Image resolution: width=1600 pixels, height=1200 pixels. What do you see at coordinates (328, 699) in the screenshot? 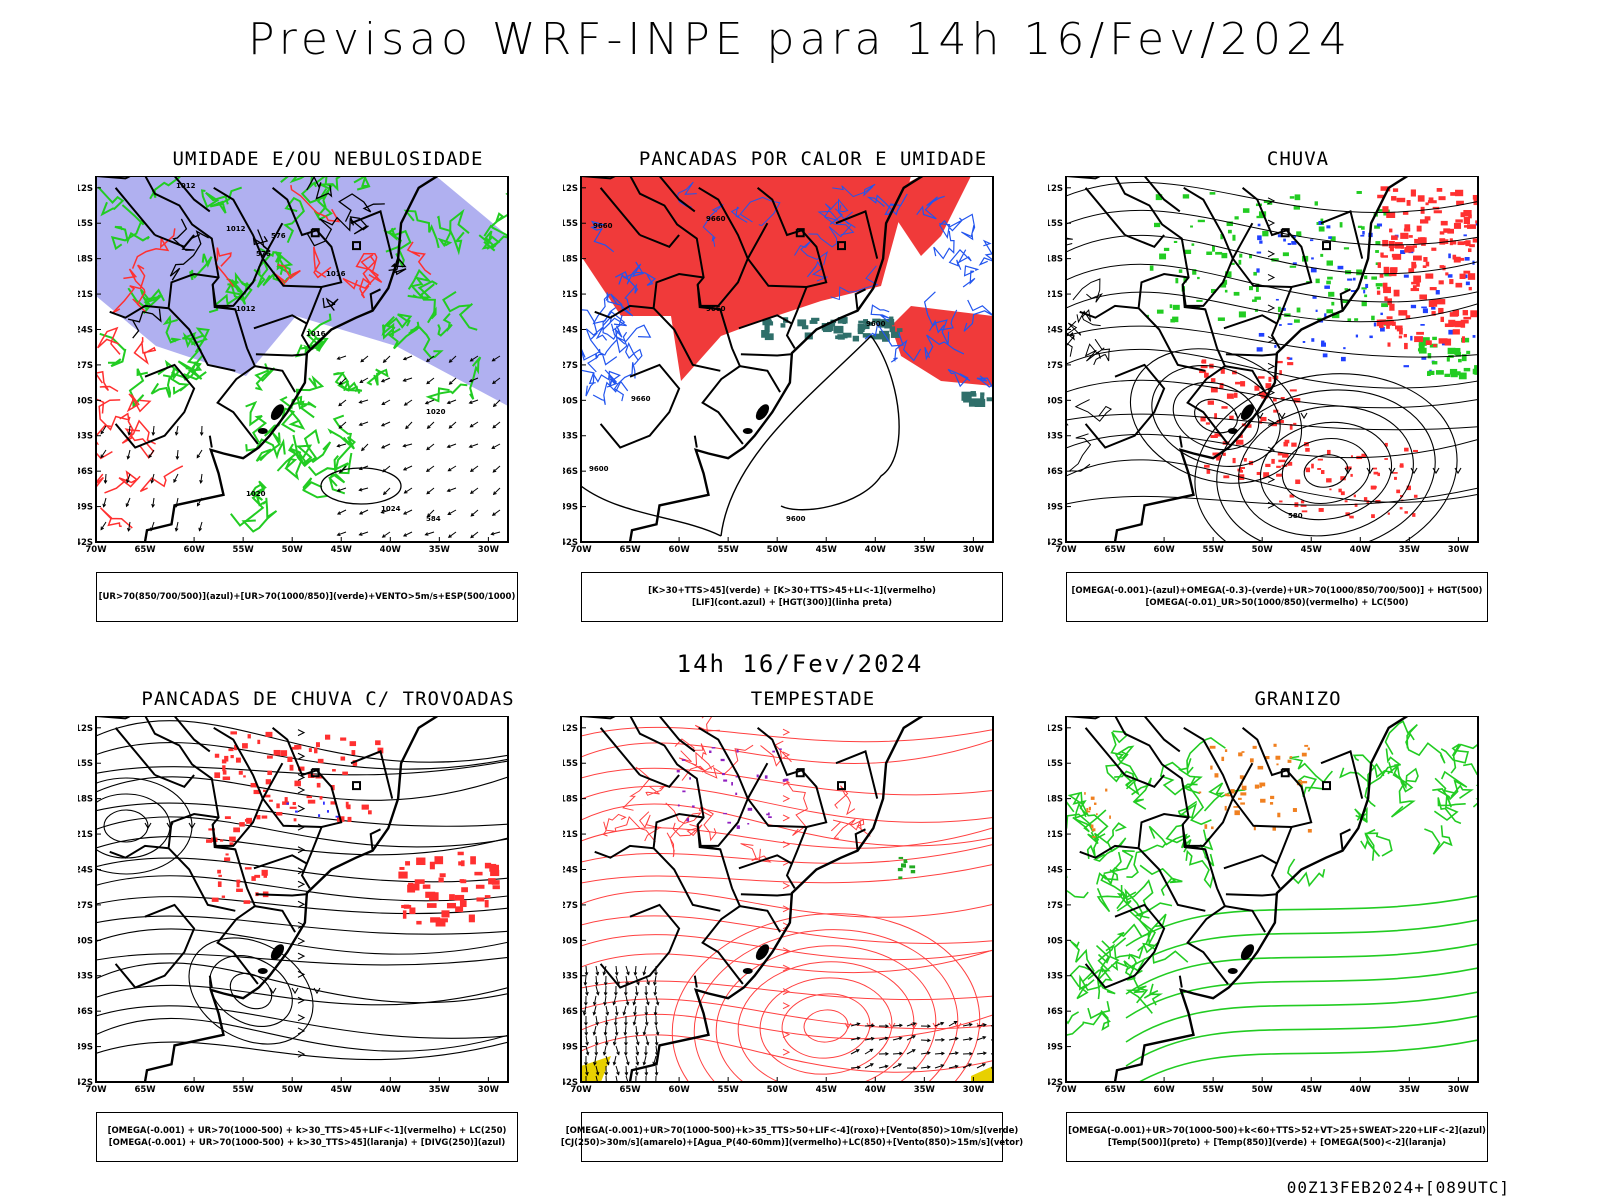
I see `panel-title: PANCADAS DE CHUVA C/ TROVOADAS` at bounding box center [328, 699].